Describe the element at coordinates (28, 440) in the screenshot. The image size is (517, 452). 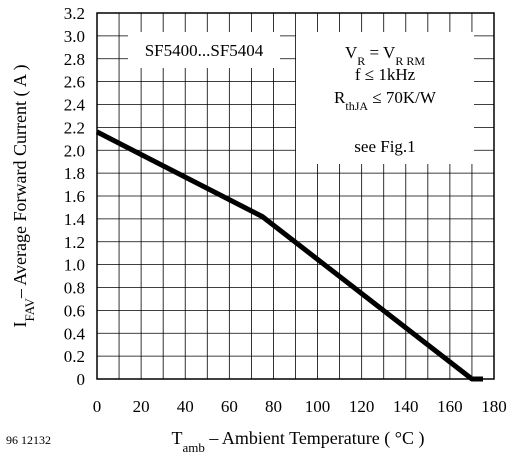
I see `figure-id: 96 12132` at that location.